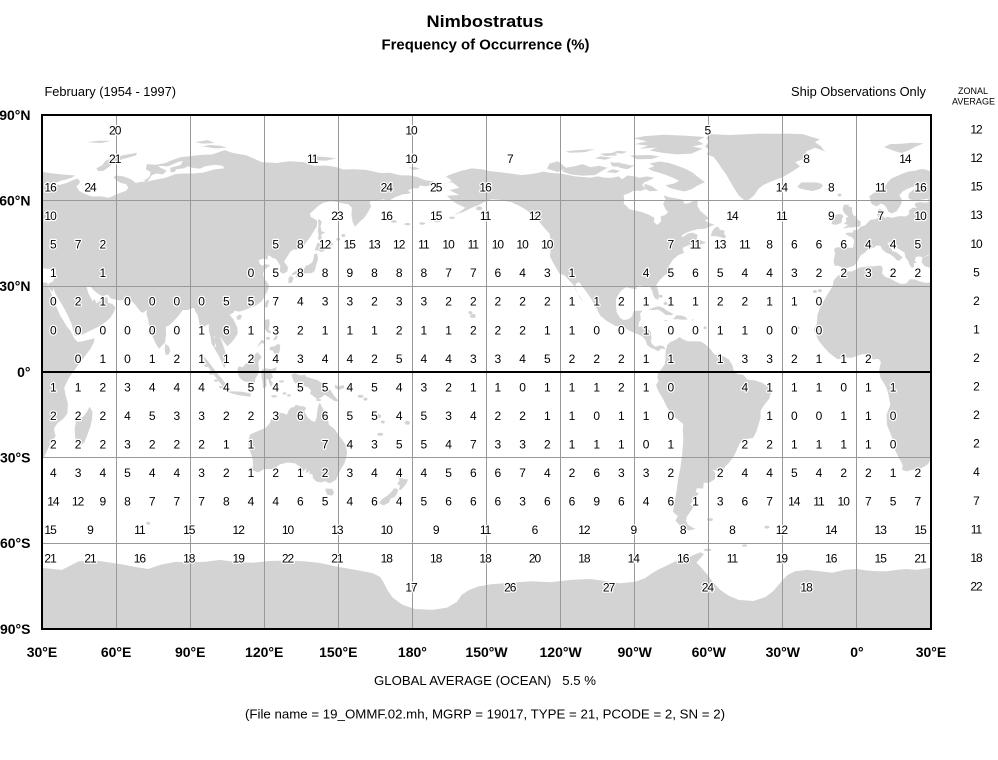 The height and width of the screenshot is (760, 998). I want to click on svg-text: 0°, so click(23, 372).